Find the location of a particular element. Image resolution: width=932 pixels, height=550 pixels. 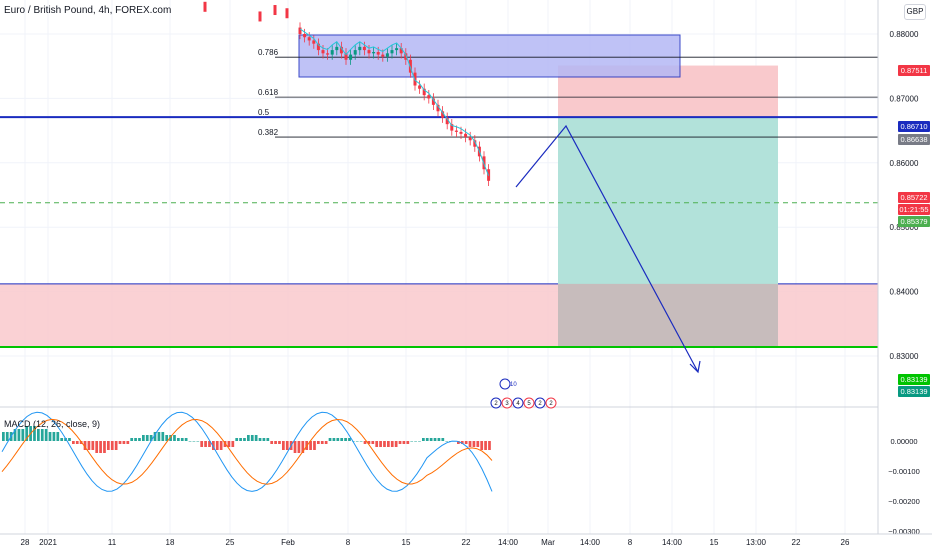

price-label: 0.83139 is located at coordinates (913, 391).